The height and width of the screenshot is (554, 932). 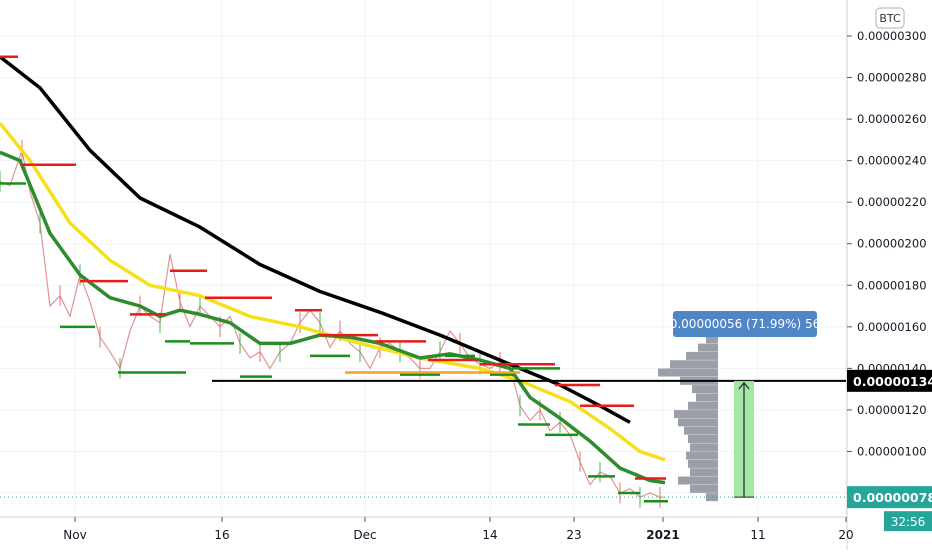 I want to click on y-tick-label: 0.00000260, so click(x=892, y=119).